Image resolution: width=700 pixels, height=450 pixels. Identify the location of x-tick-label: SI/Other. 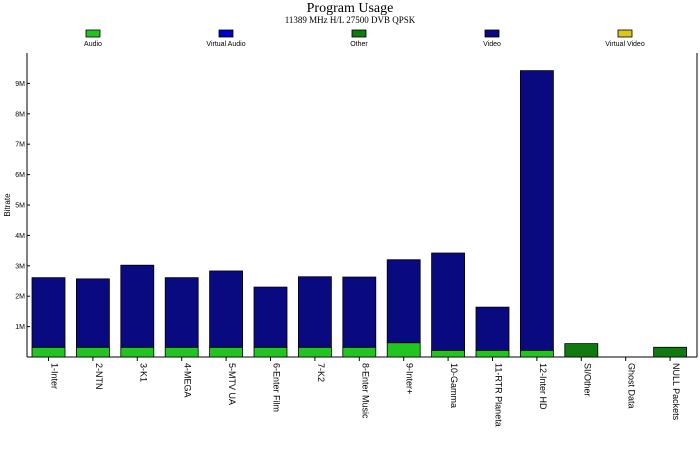
(587, 380).